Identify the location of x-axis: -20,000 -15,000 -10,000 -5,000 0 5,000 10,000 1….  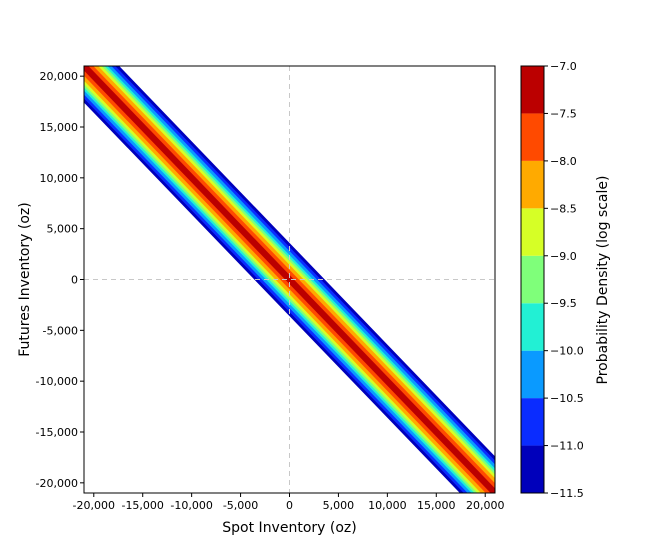
(289, 502).